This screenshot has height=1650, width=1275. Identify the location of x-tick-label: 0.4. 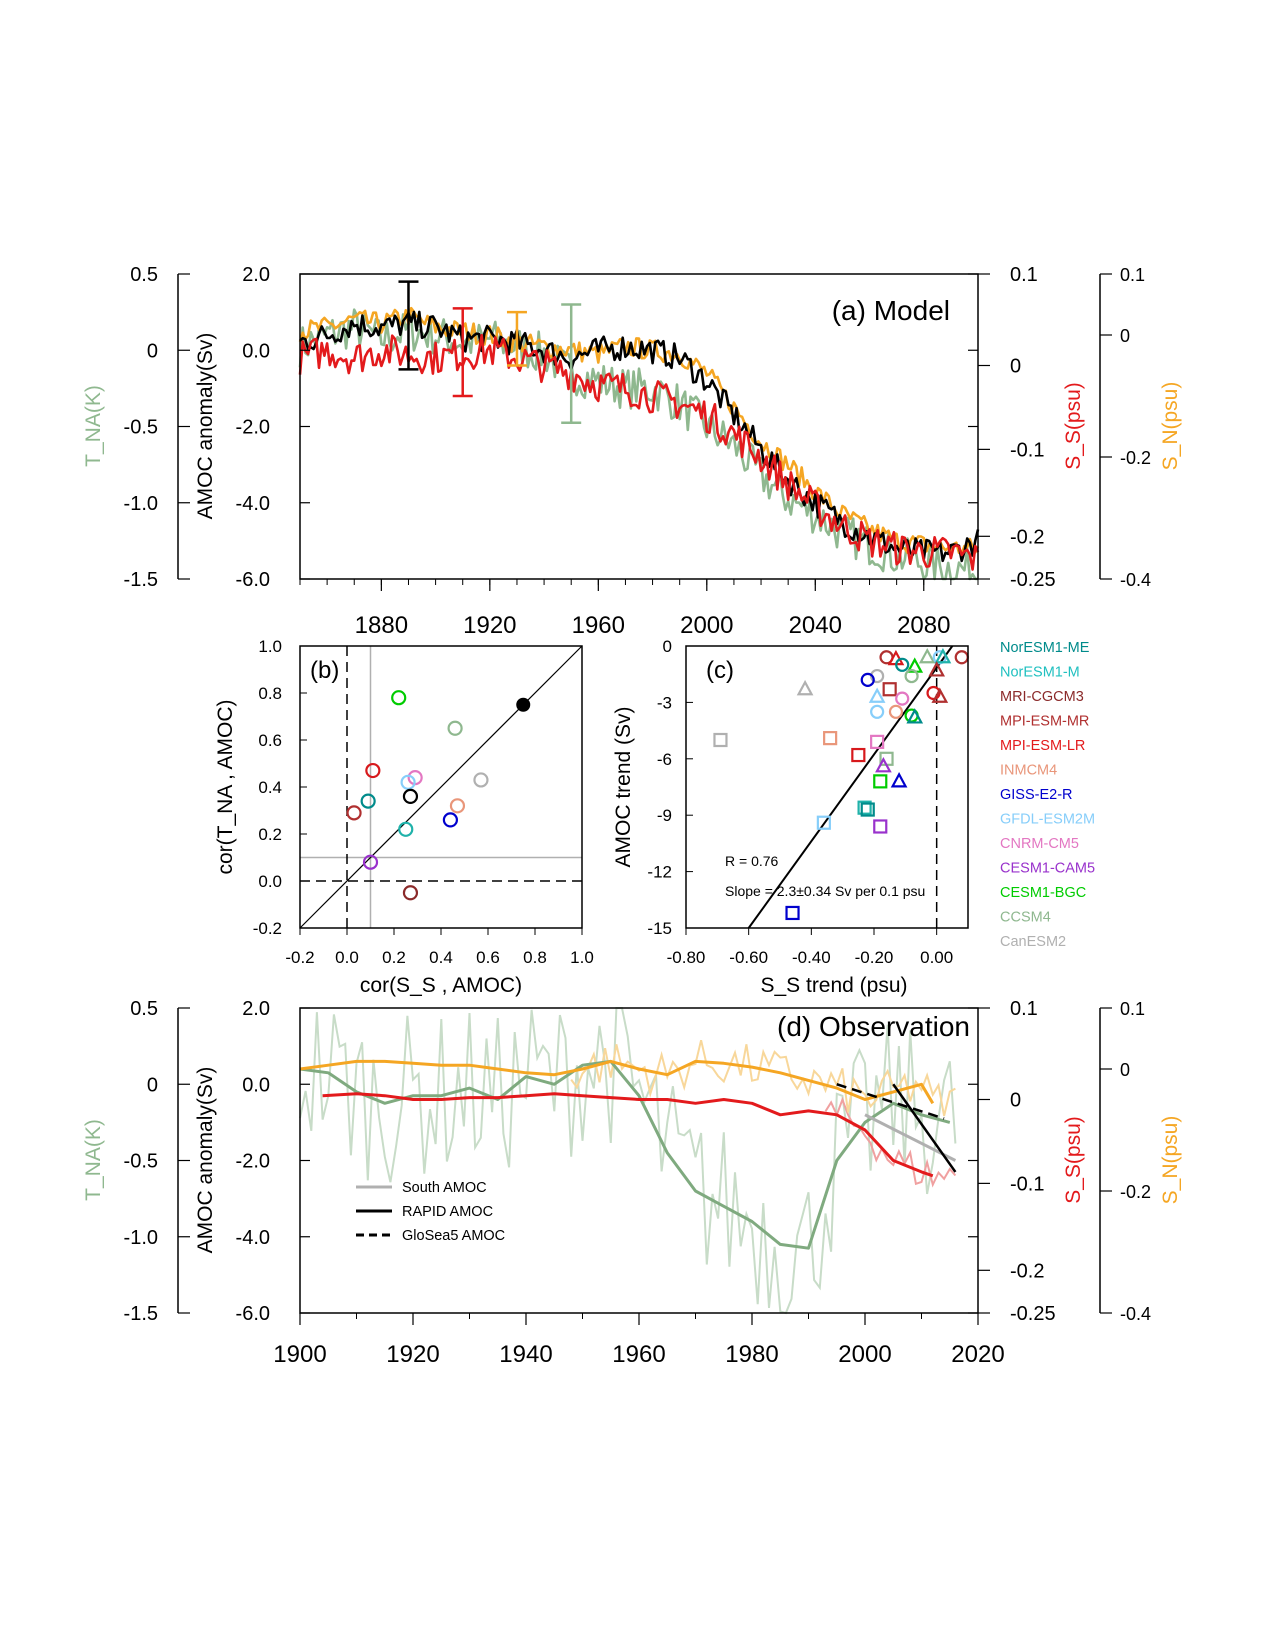
(441, 957).